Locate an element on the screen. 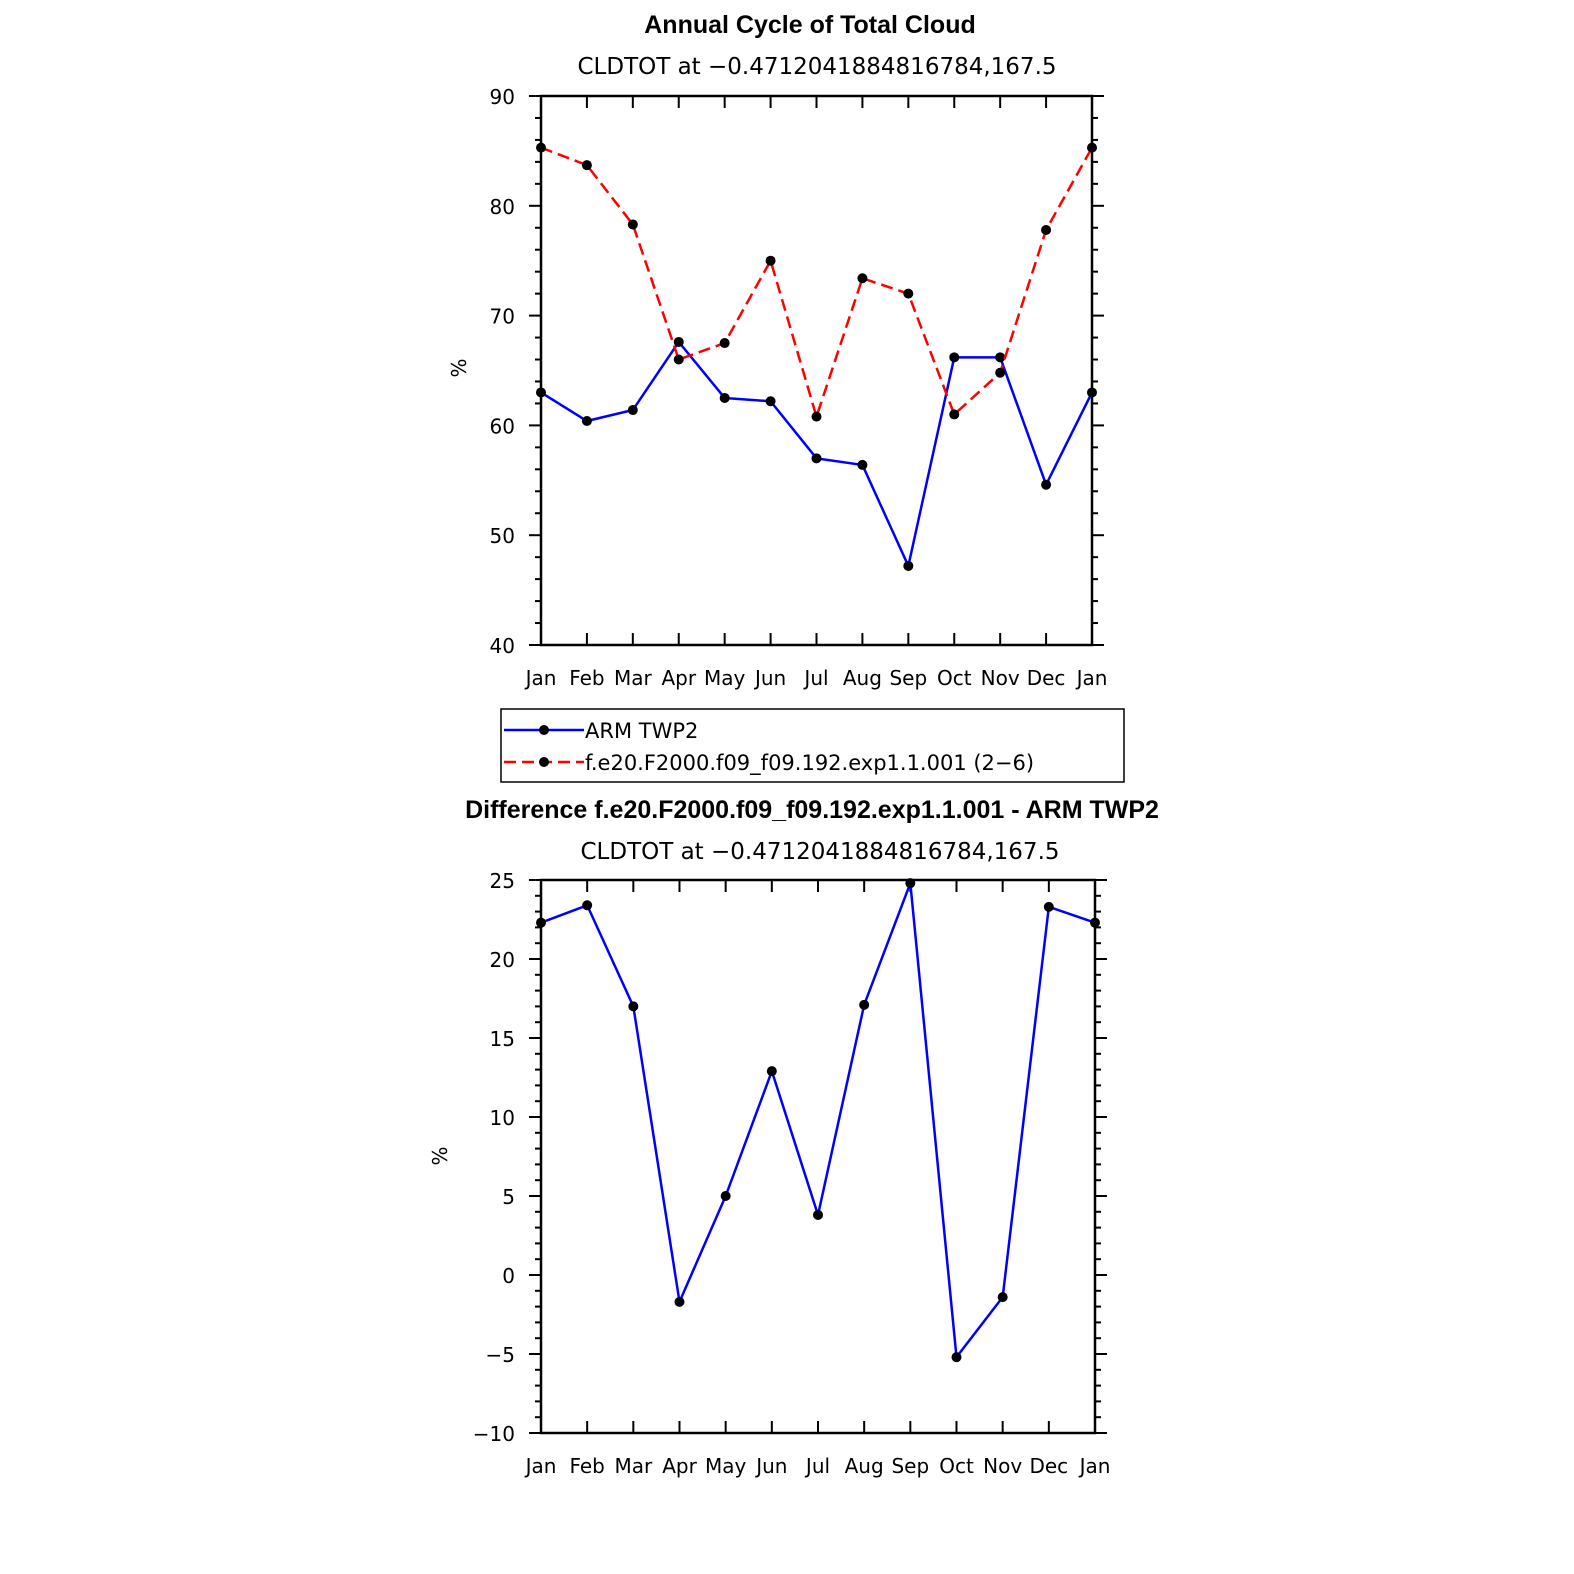  y-tick-label: 10 is located at coordinates (502, 1118).